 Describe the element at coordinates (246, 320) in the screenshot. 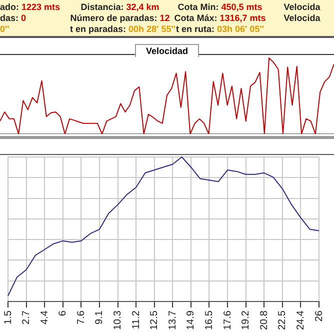

I see `x-tick-label: 19.2` at that location.